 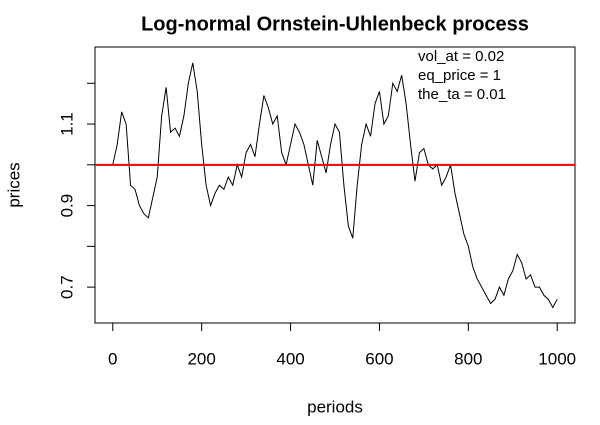 What do you see at coordinates (201, 358) in the screenshot?
I see `x-tick-label: 200` at bounding box center [201, 358].